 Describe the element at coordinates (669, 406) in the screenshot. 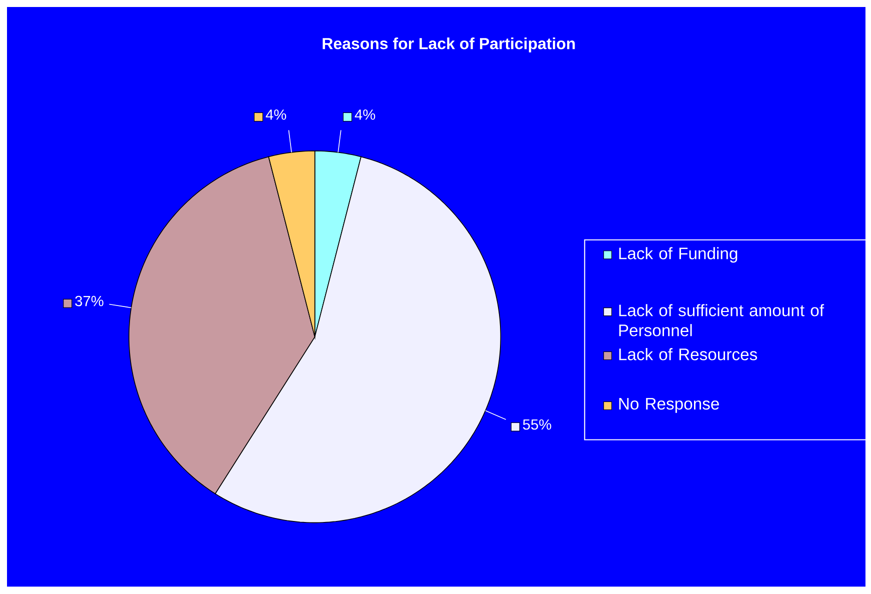

I see `legend-label: No Response` at that location.